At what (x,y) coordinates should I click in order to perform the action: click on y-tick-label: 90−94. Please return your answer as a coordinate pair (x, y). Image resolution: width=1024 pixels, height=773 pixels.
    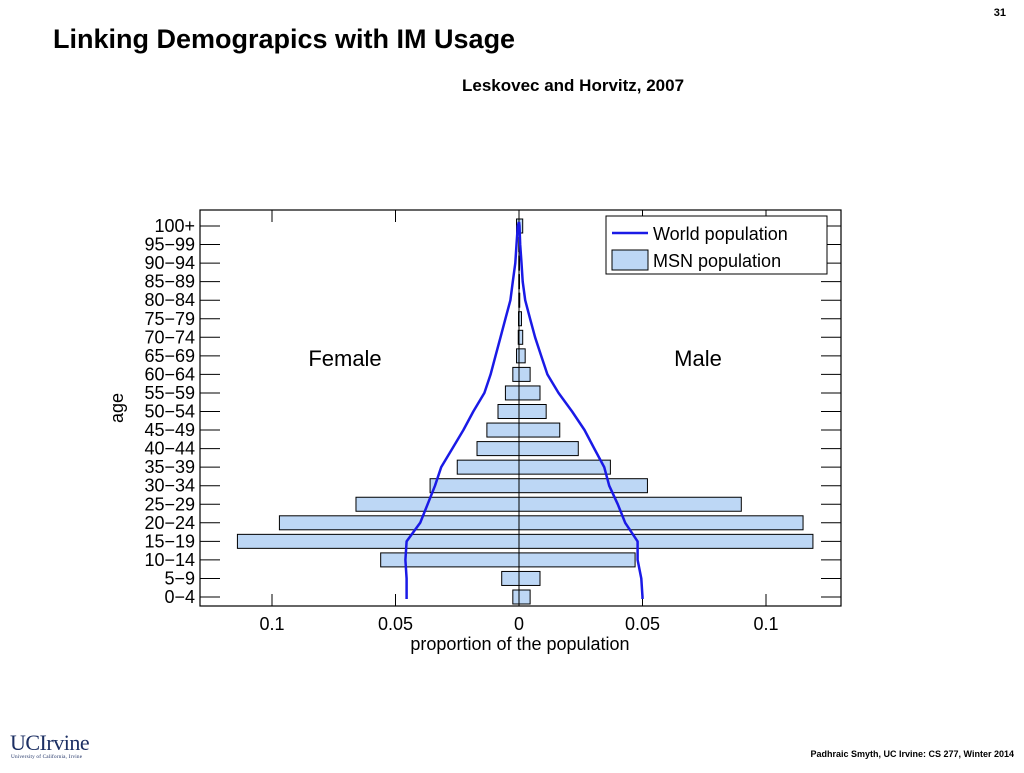
    Looking at the image, I should click on (169, 263).